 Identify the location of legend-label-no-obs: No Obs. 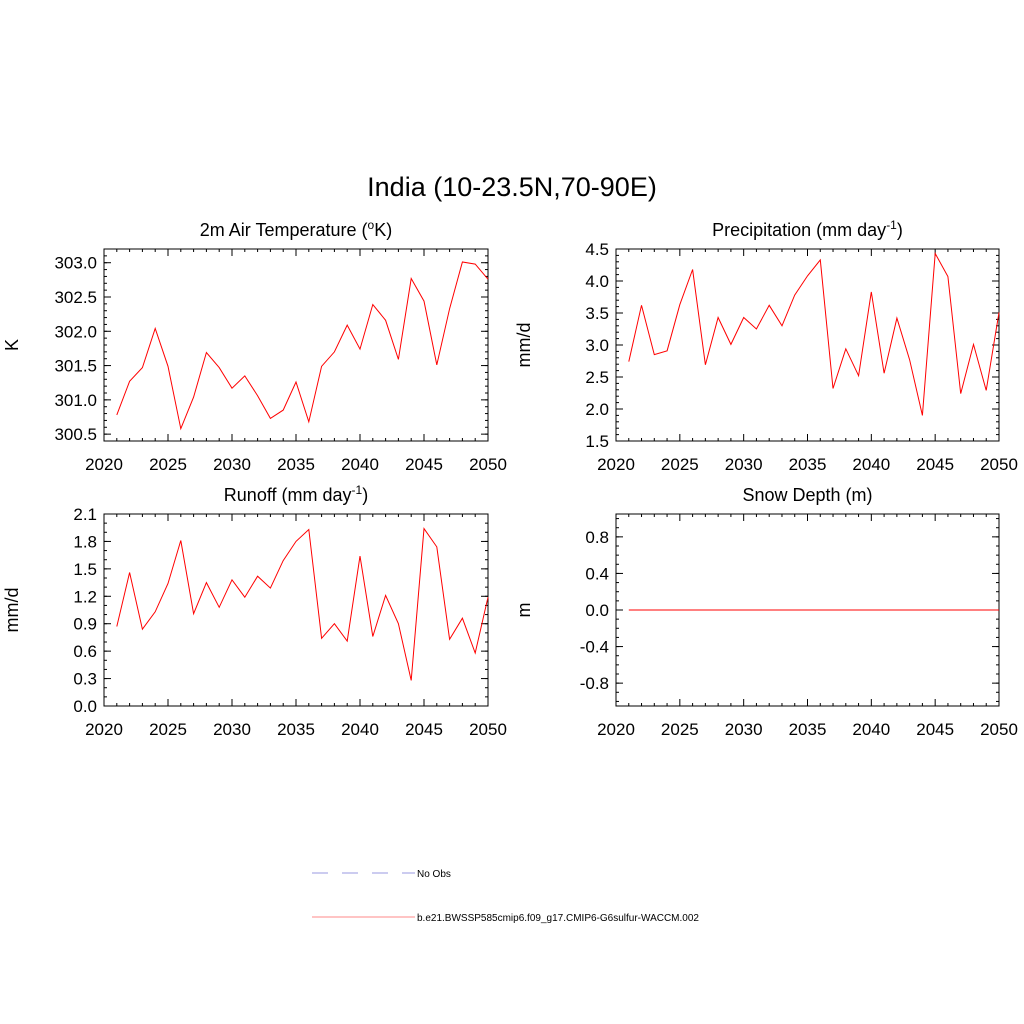
(434, 874).